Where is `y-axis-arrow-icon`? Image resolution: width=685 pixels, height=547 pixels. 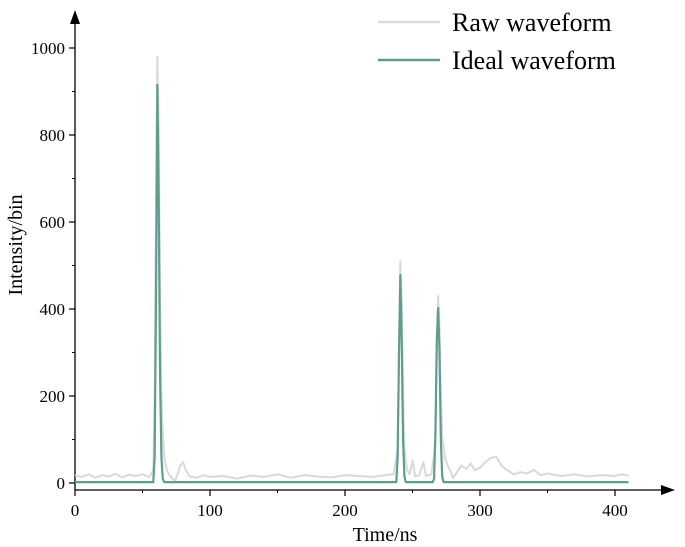 y-axis-arrow-icon is located at coordinates (75, 17).